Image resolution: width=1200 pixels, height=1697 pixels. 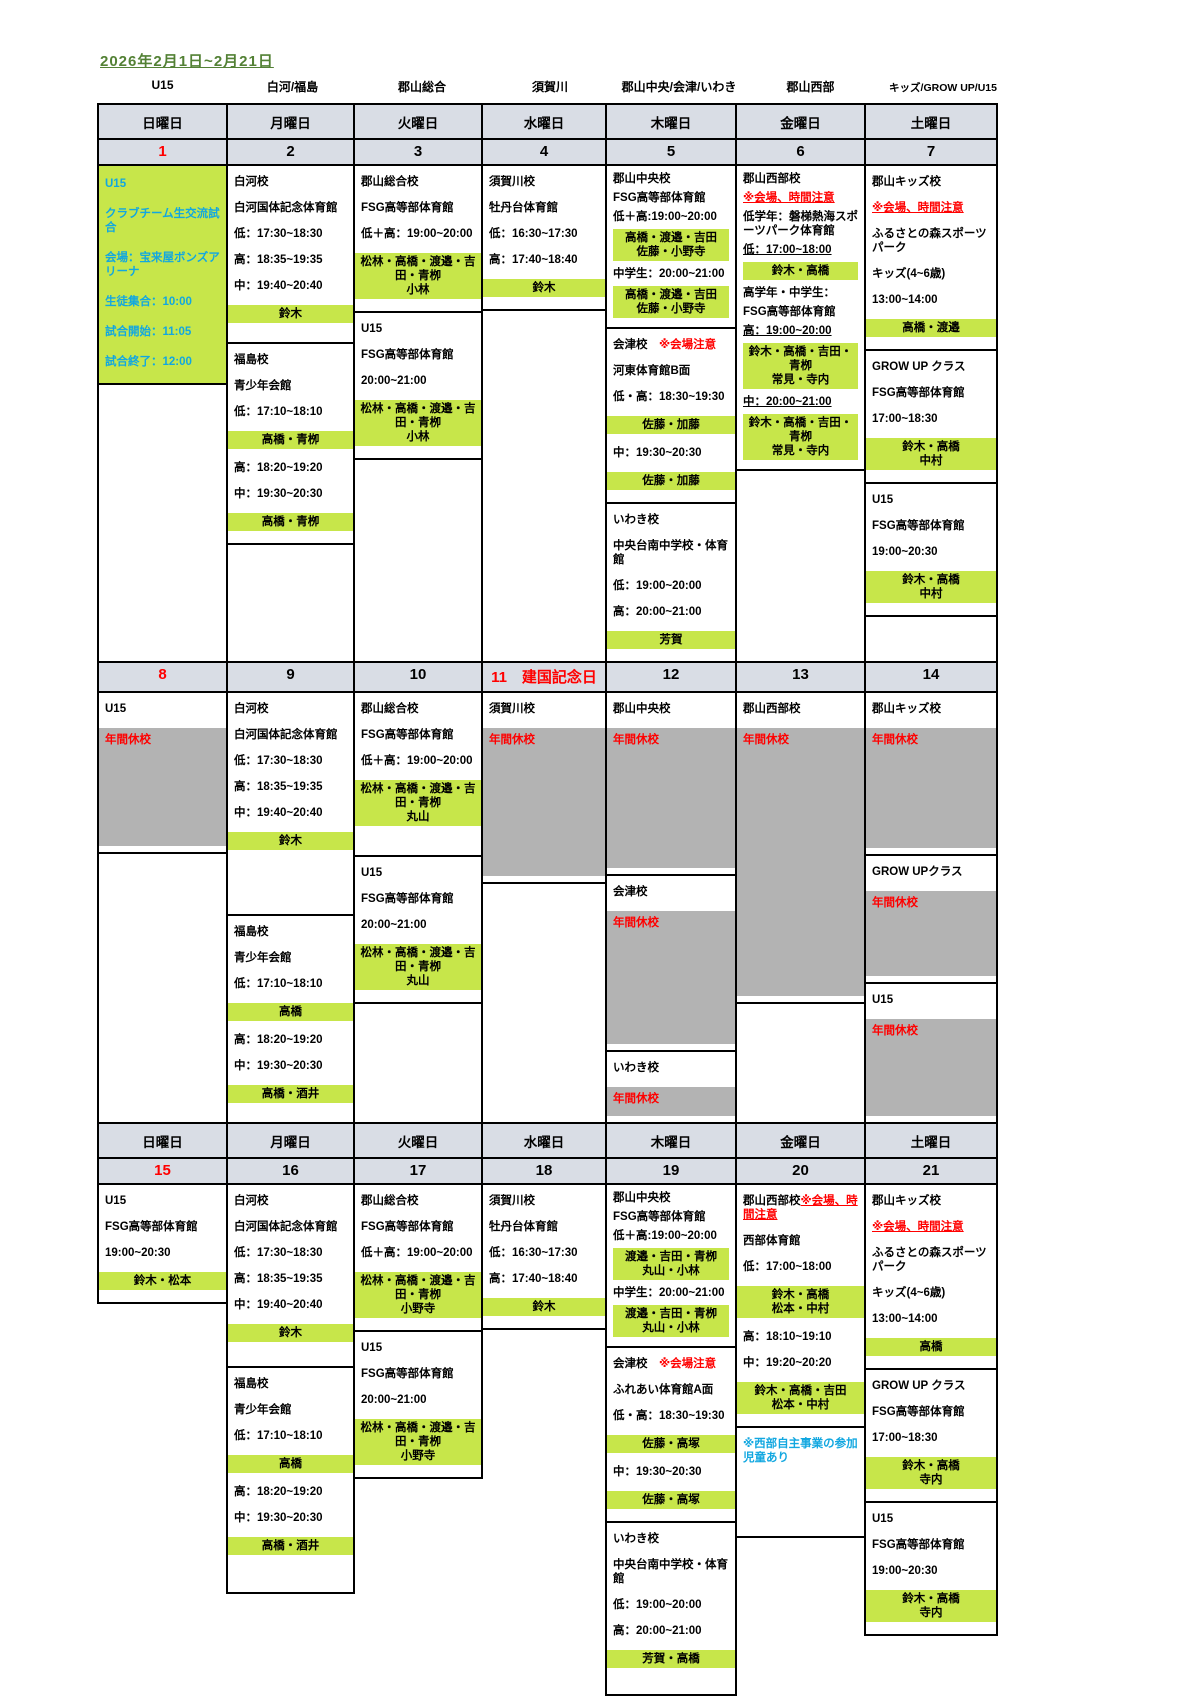 I want to click on group-label: U15, so click(x=162, y=85).